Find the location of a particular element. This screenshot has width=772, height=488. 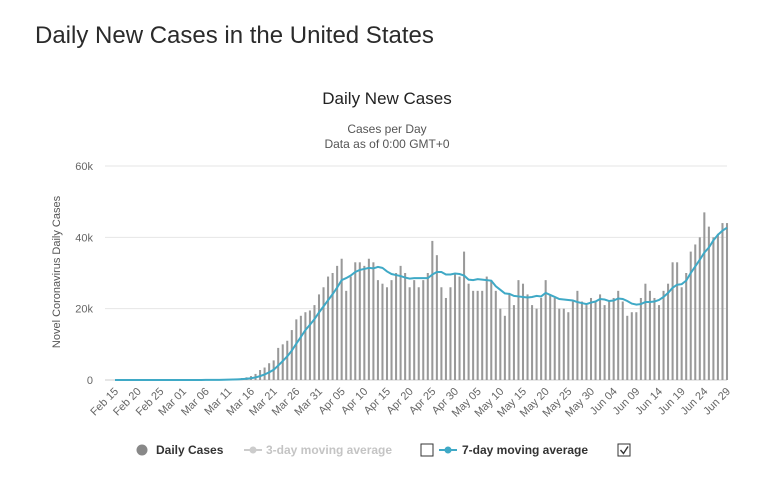

y-tick-label: 60k is located at coordinates (84, 167).